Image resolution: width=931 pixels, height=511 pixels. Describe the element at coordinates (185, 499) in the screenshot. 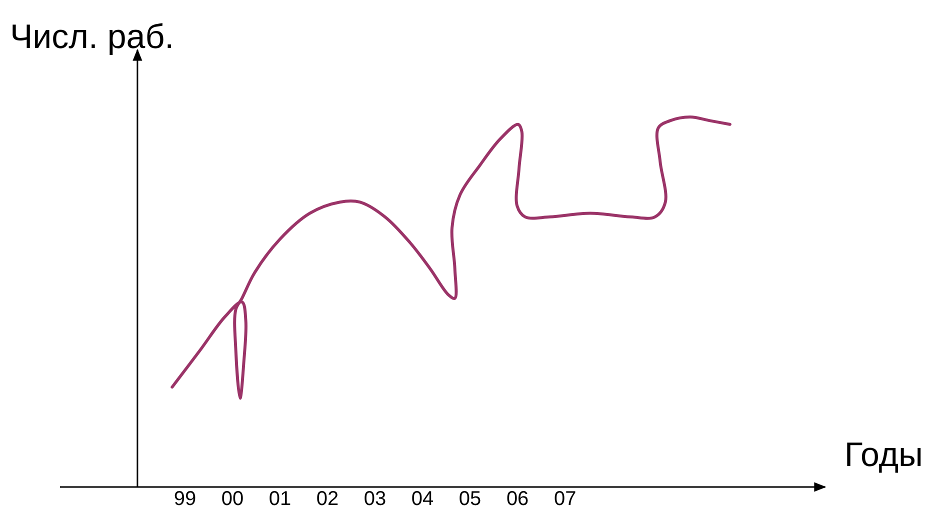

I see `x-tick-label: 99` at that location.